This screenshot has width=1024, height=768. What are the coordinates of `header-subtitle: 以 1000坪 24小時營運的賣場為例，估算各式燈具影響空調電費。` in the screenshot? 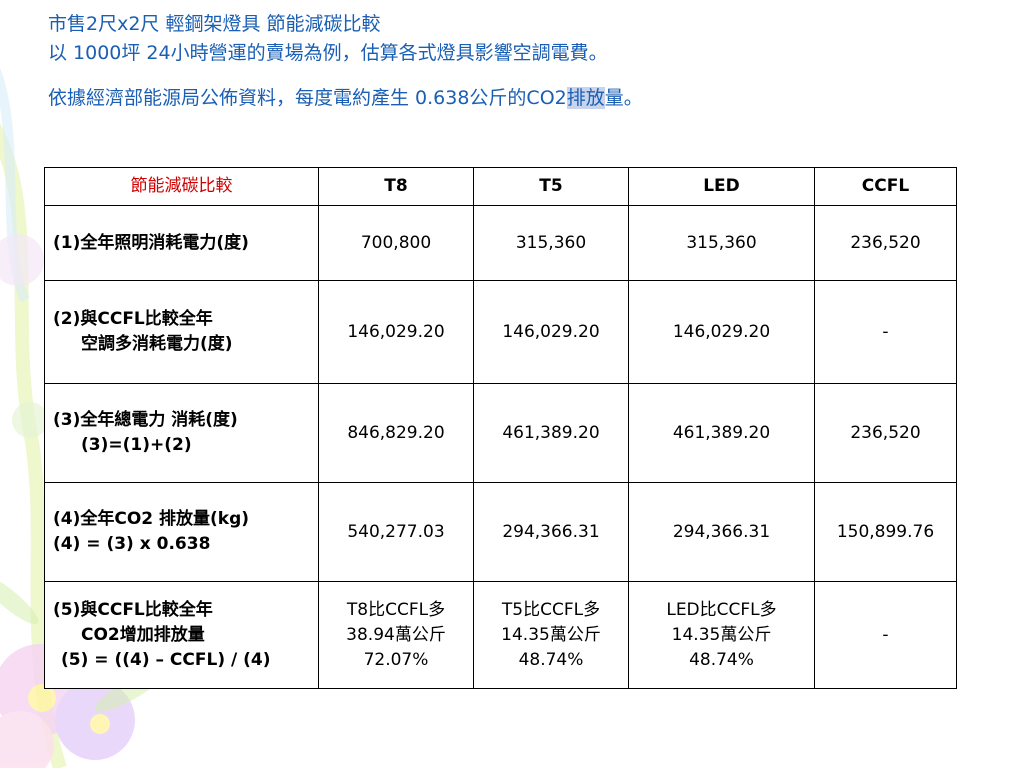 It's located at (328, 53).